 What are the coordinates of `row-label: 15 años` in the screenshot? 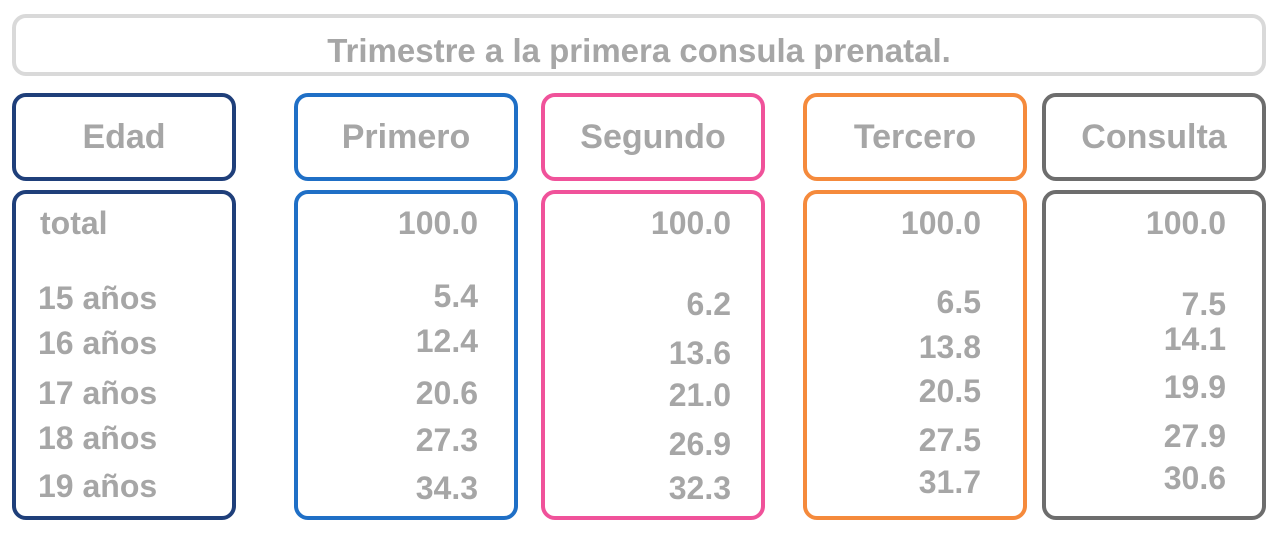 It's located at (98, 298).